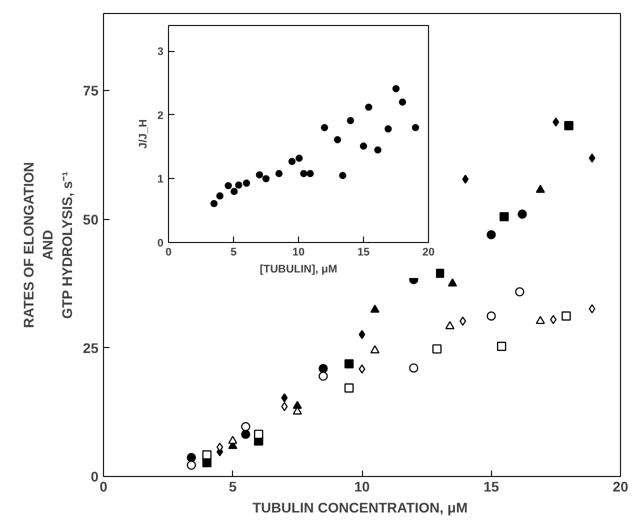 Image resolution: width=632 pixels, height=521 pixels. What do you see at coordinates (160, 180) in the screenshot?
I see `y-tick-label: 1` at bounding box center [160, 180].